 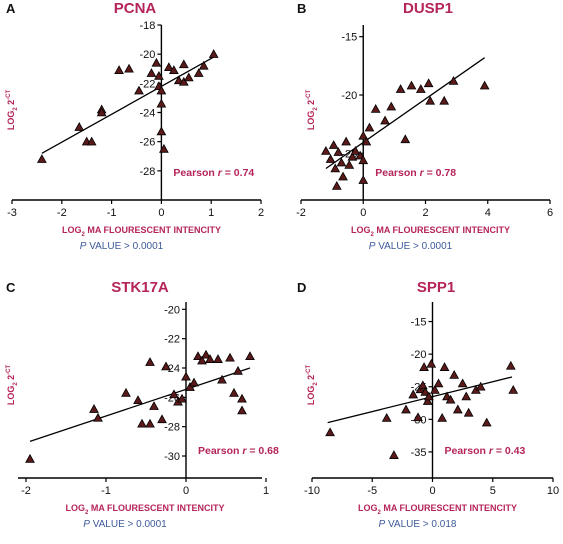 What do you see at coordinates (493, 491) in the screenshot?
I see `x-tick-label: 5` at bounding box center [493, 491].